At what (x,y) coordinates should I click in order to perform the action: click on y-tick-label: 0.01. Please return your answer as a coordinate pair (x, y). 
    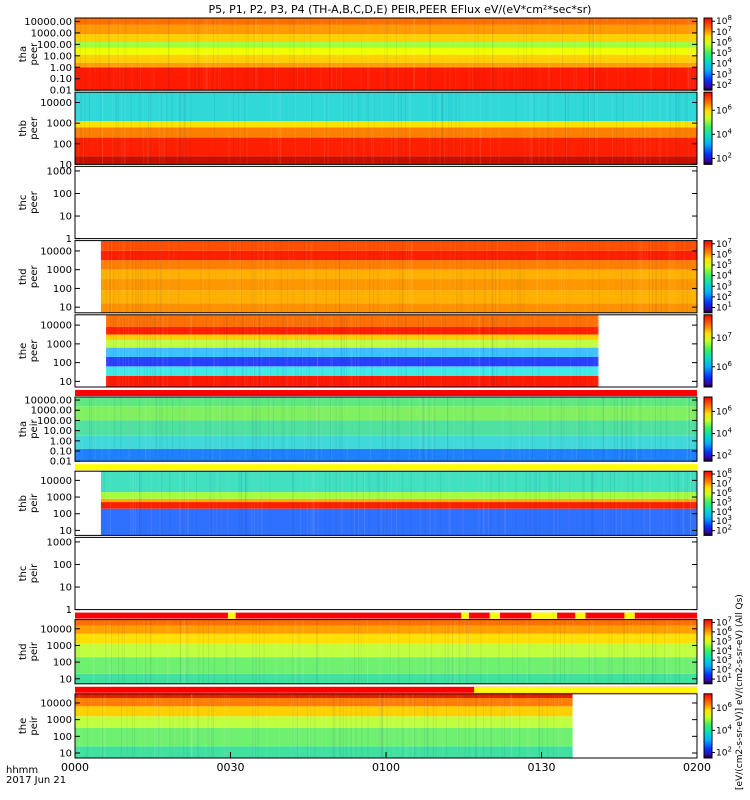
    Looking at the image, I should click on (61, 91).